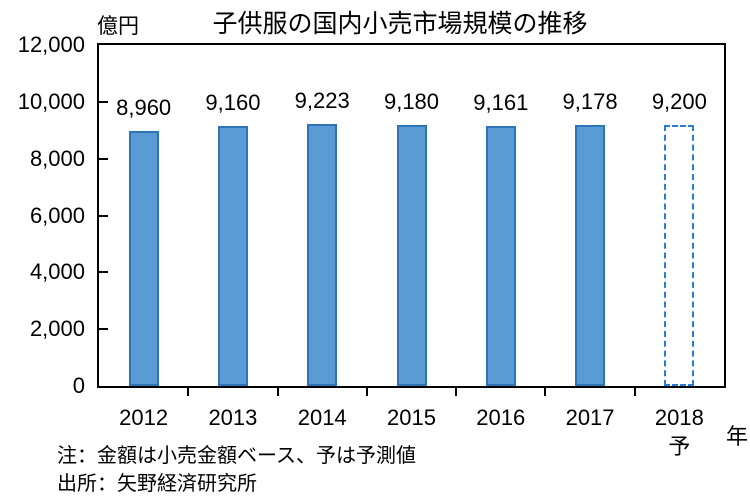 The height and width of the screenshot is (500, 750). What do you see at coordinates (501, 417) in the screenshot?
I see `x-axis-category-label: 2016` at bounding box center [501, 417].